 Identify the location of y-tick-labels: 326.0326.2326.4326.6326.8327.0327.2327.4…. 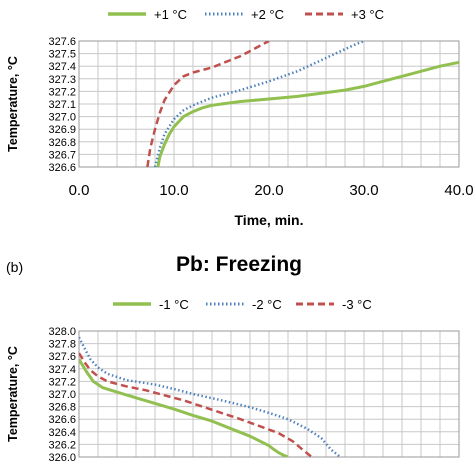
(62, 395).